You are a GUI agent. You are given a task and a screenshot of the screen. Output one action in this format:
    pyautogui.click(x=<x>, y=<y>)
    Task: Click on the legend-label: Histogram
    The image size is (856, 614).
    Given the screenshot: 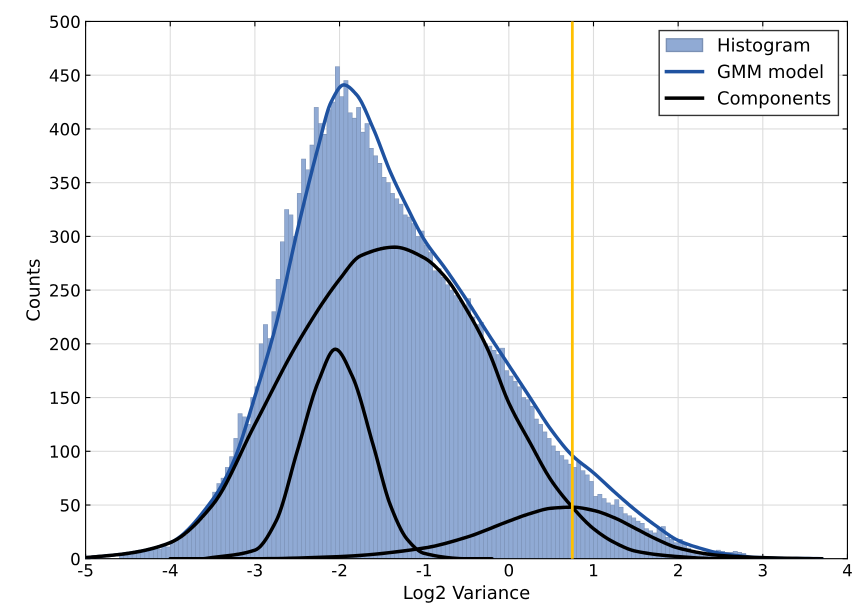 What is the action you would take?
    pyautogui.click(x=764, y=47)
    